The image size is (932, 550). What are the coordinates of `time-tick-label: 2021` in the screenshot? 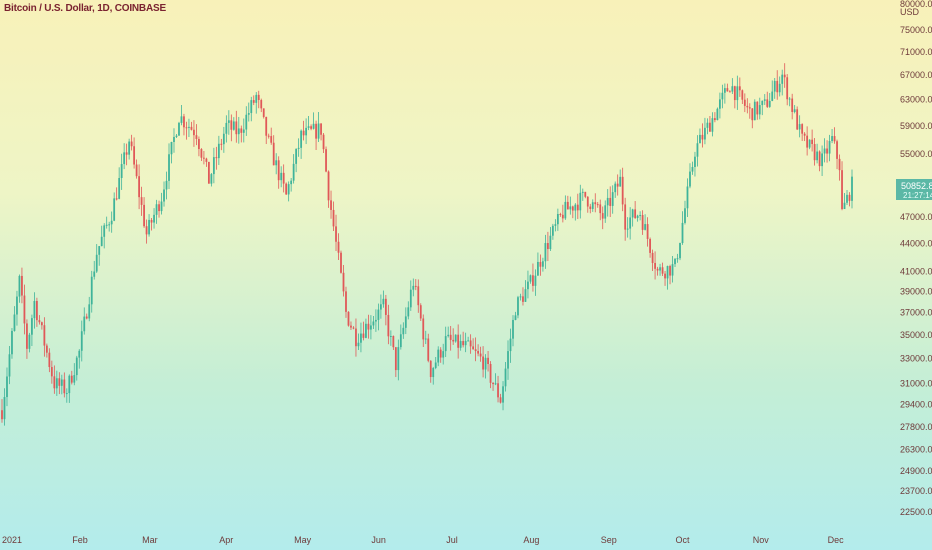 It's located at (12, 540).